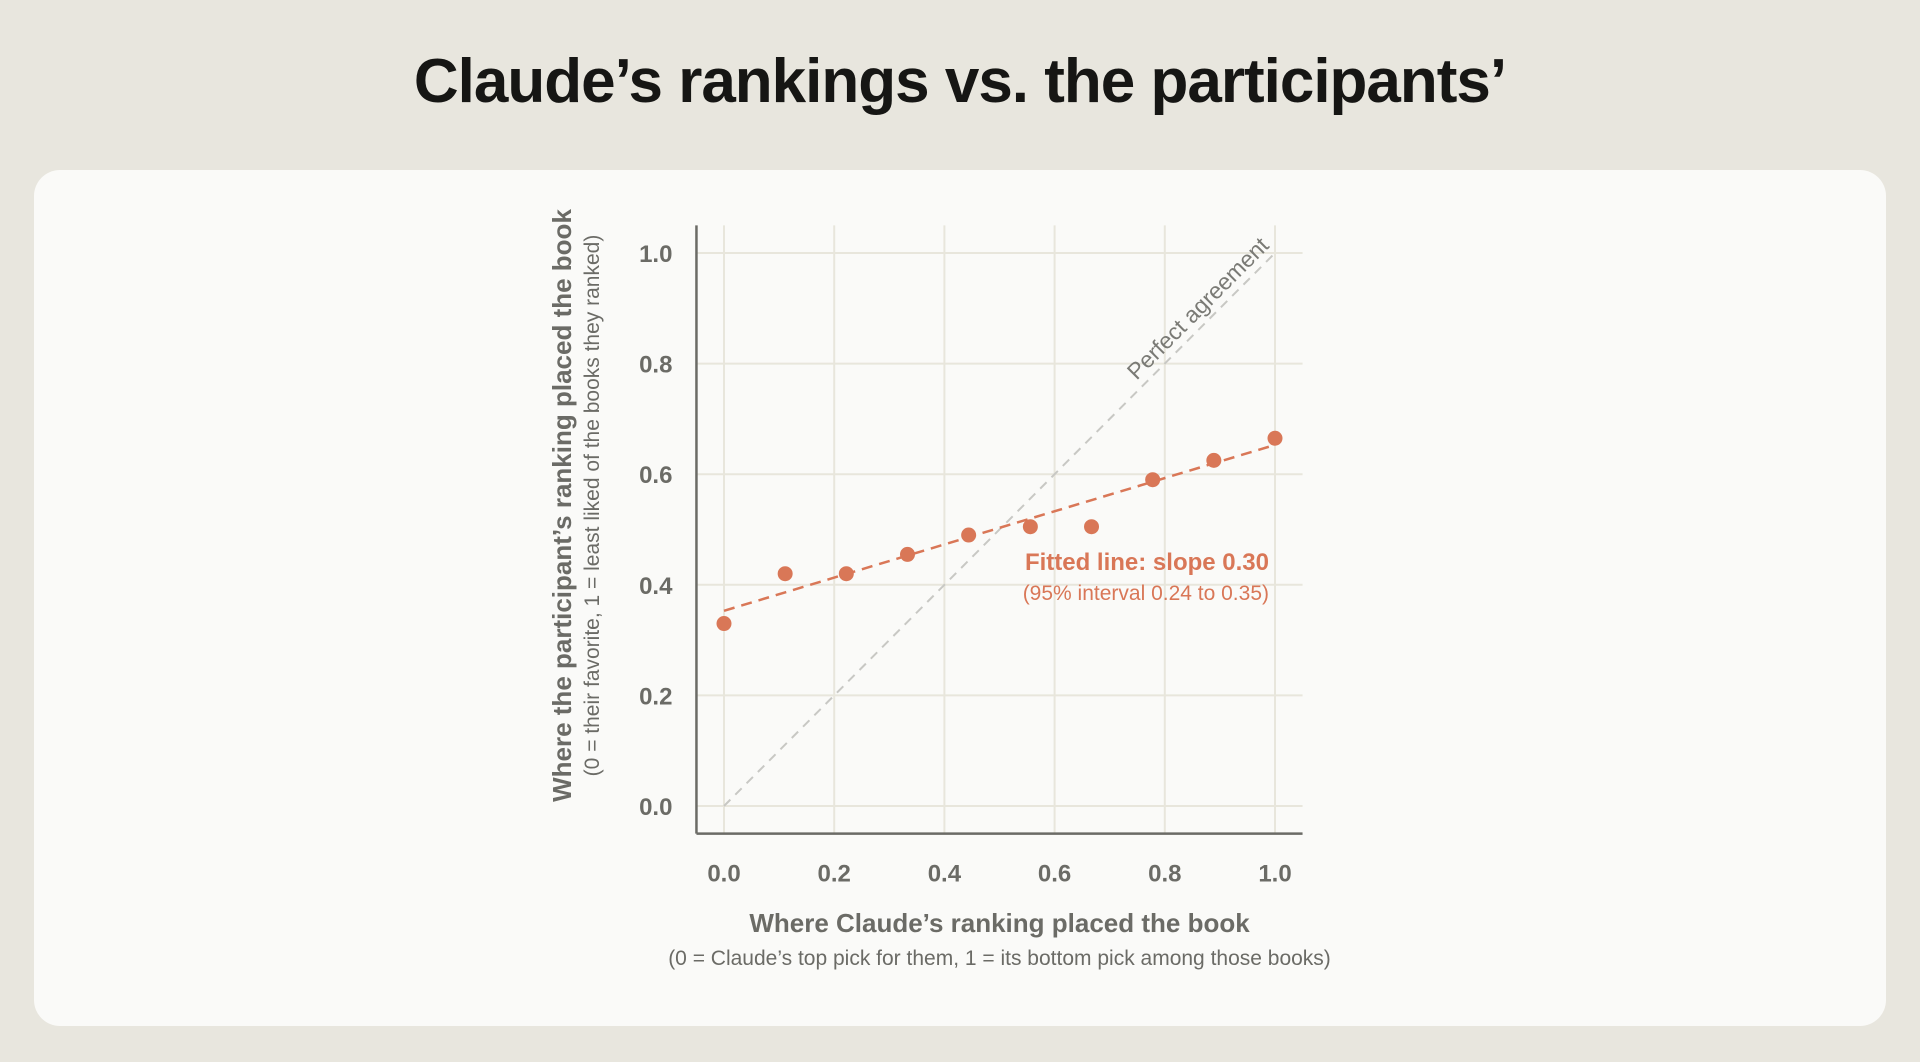  What do you see at coordinates (834, 874) in the screenshot?
I see `x-tick-label: 0.2` at bounding box center [834, 874].